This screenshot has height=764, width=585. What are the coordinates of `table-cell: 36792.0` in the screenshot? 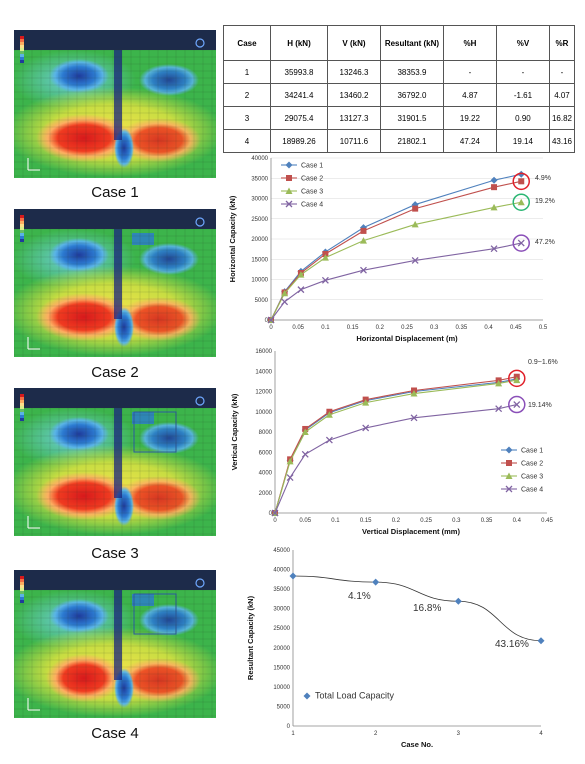 It's located at (411, 95).